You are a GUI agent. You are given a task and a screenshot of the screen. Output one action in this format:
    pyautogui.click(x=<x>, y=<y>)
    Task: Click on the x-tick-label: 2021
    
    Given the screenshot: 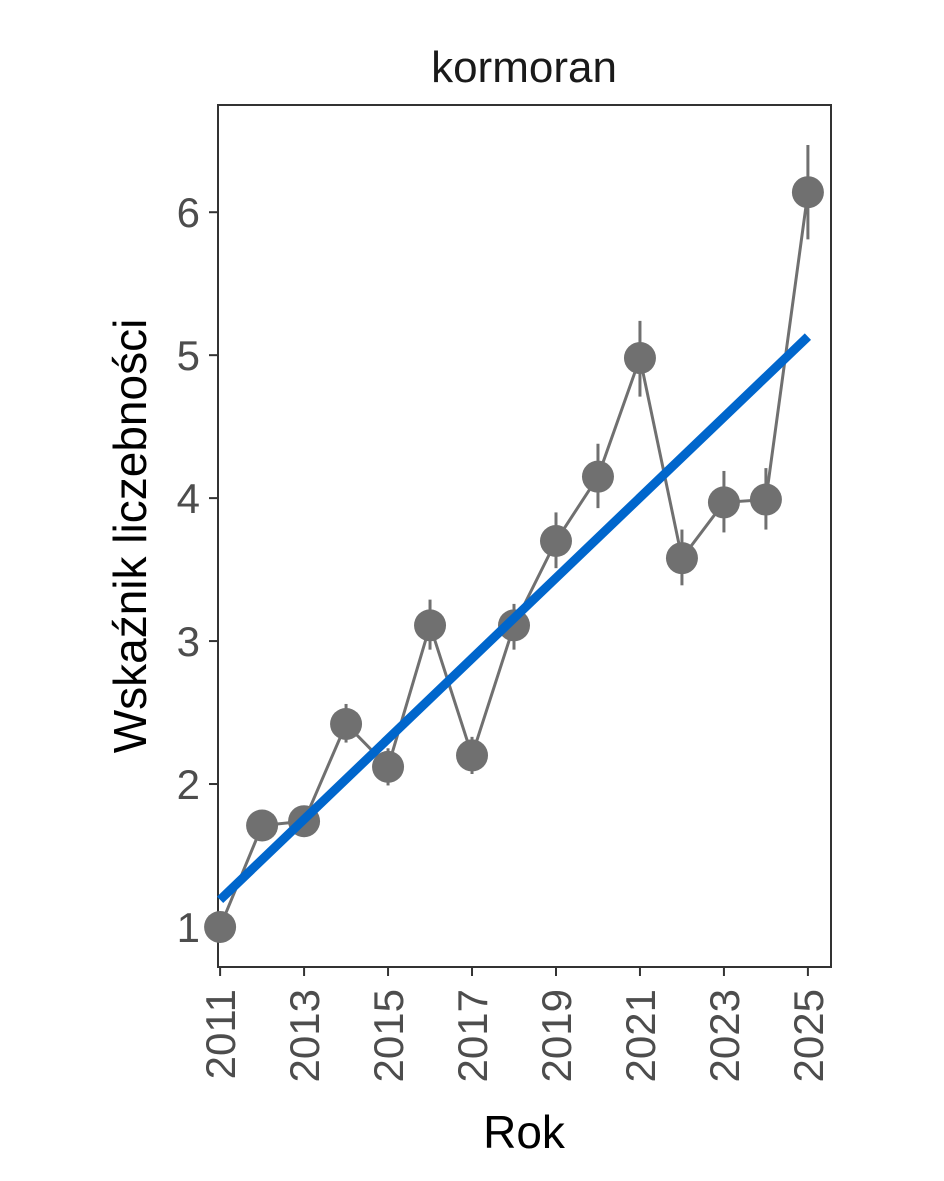 What is the action you would take?
    pyautogui.click(x=640, y=1035)
    